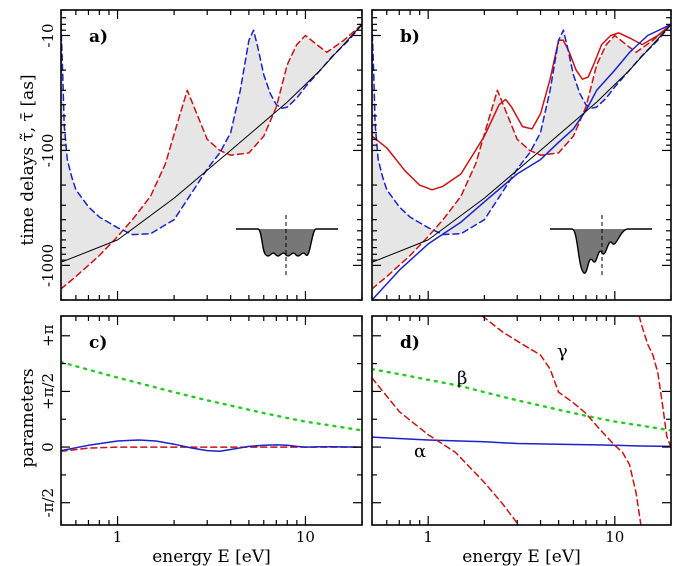  What do you see at coordinates (28, 417) in the screenshot?
I see `y-axis-title-bottom: parameters` at bounding box center [28, 417].